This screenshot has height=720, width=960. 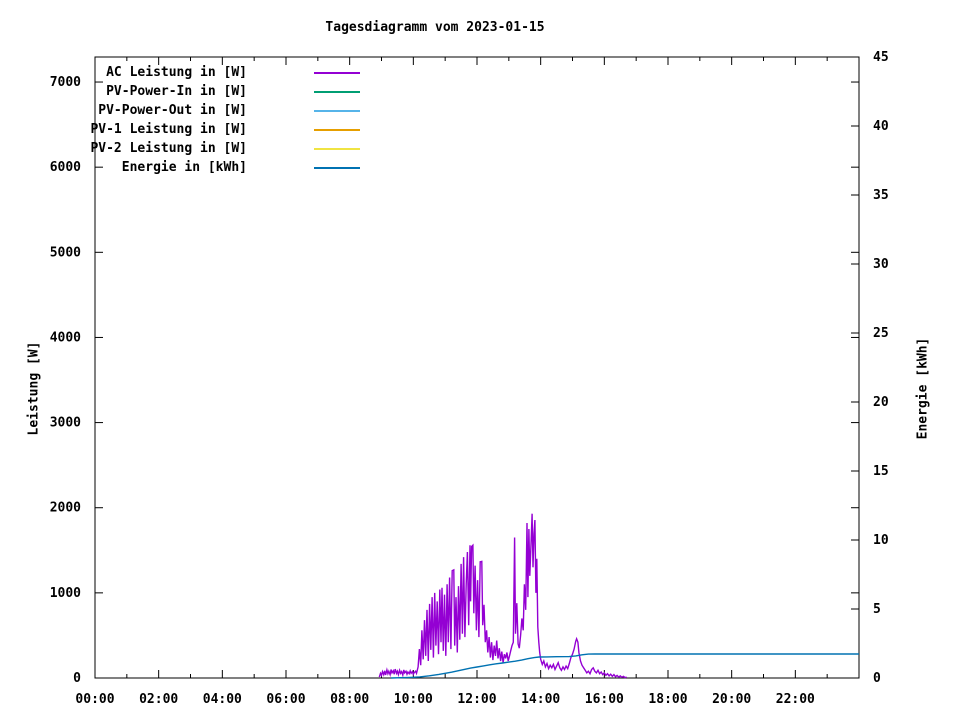 What do you see at coordinates (285, 699) in the screenshot?
I see `svg-text: 06:00` at bounding box center [285, 699].